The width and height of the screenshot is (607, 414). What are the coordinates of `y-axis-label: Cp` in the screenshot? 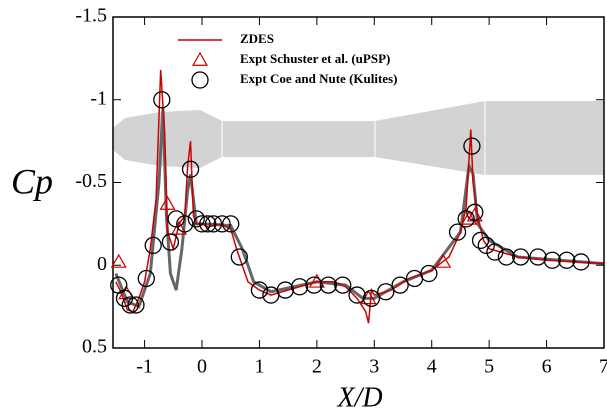 It's located at (32, 181).